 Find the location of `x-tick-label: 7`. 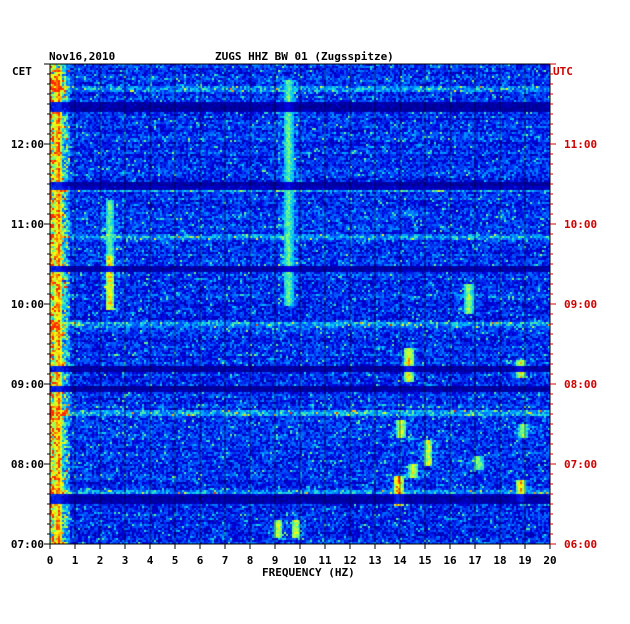

x-tick-label: 7 is located at coordinates (225, 560).